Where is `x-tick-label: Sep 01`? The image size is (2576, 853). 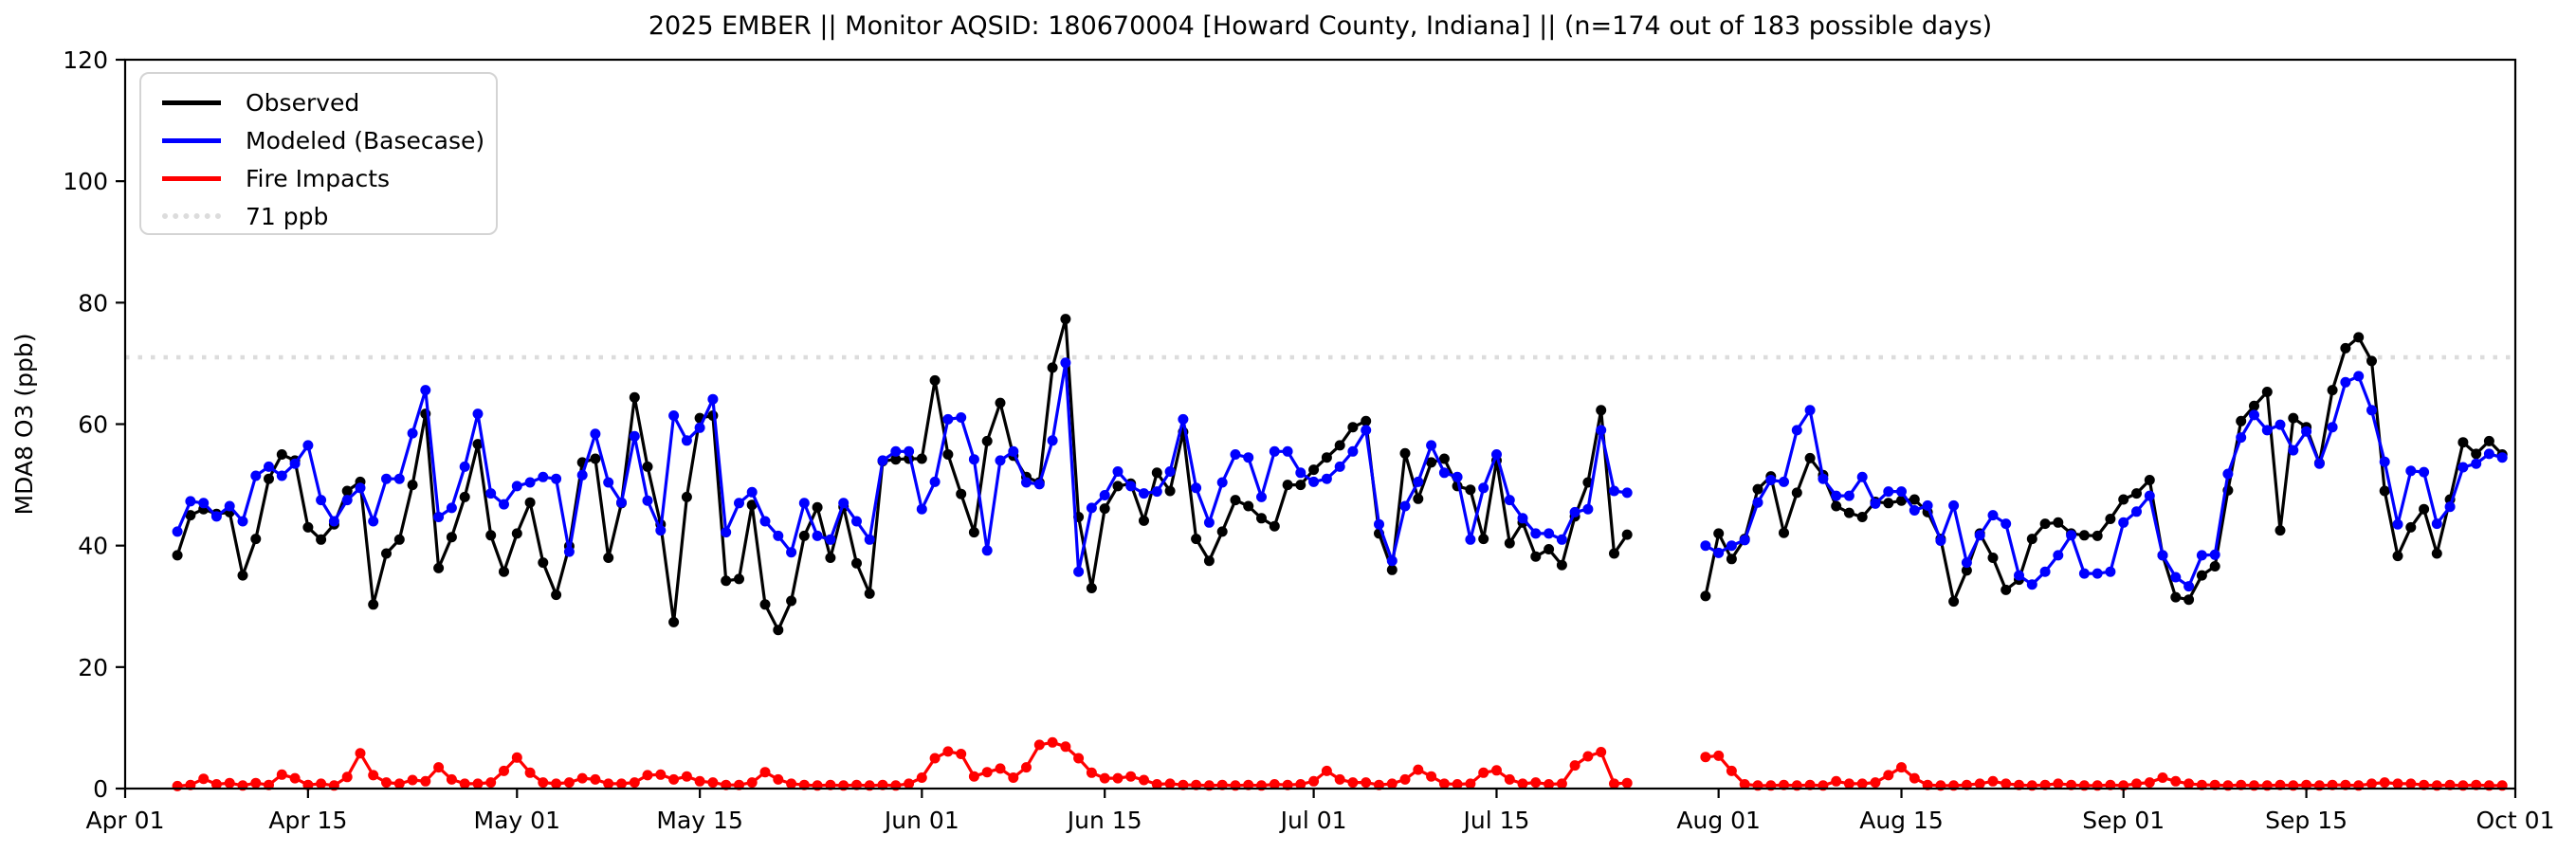
x-tick-label: Sep 01 is located at coordinates (2123, 820).